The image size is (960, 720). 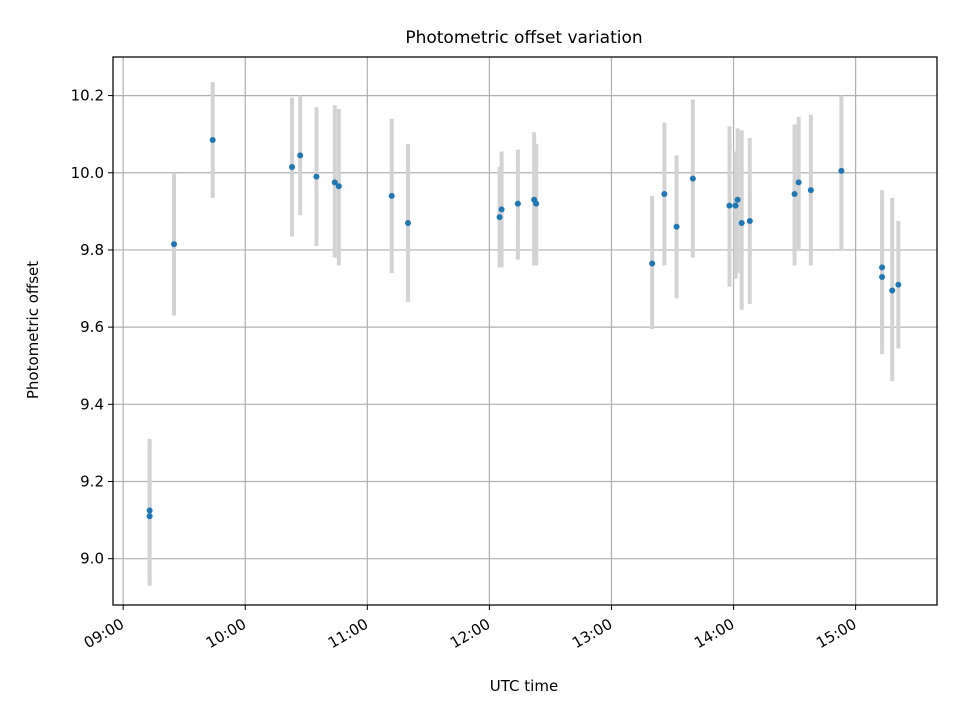 What do you see at coordinates (87, 173) in the screenshot?
I see `y-tick-label: 10.0` at bounding box center [87, 173].